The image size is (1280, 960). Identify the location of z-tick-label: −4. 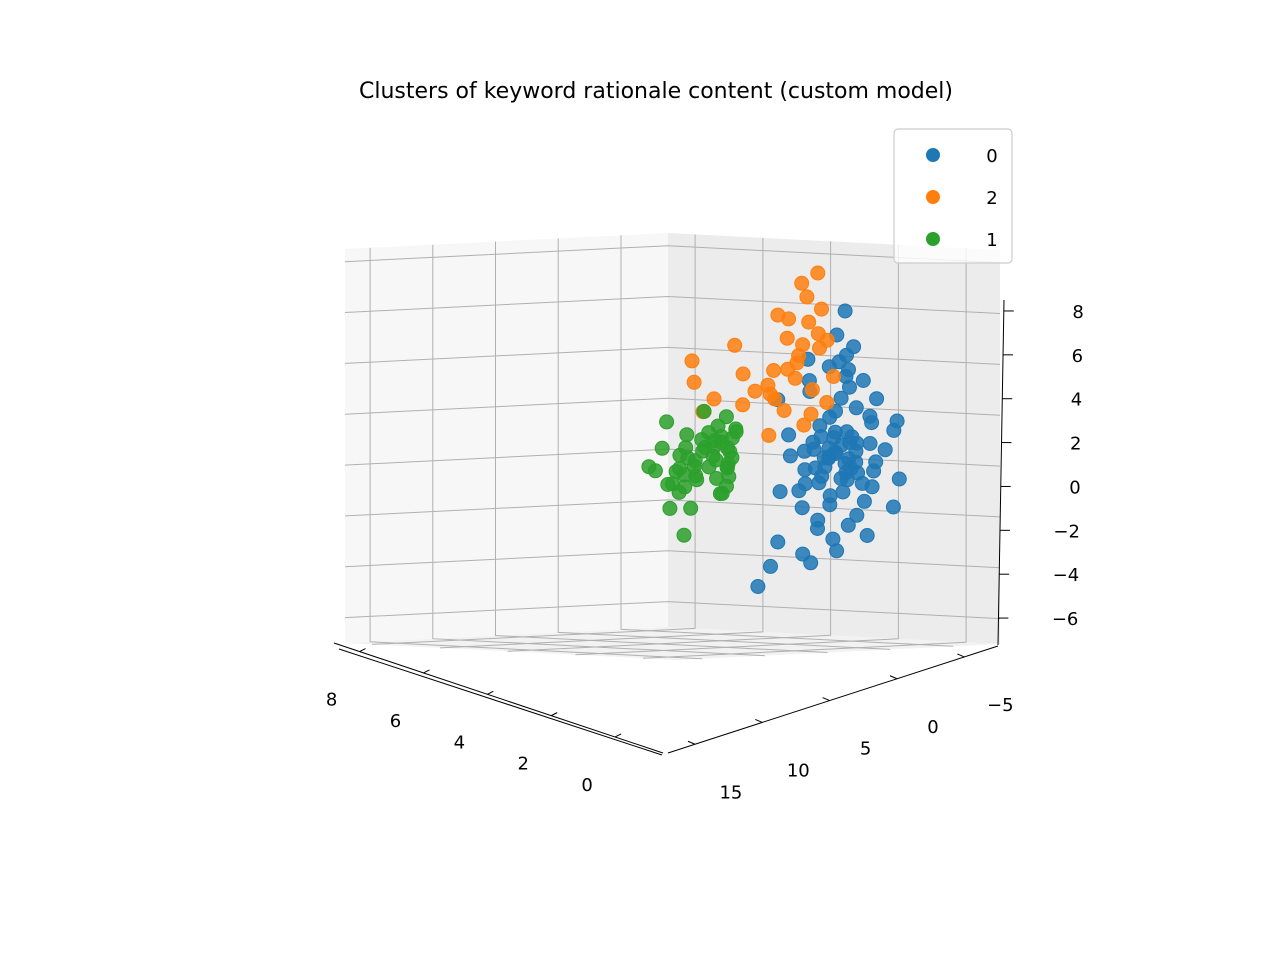
(1066, 575).